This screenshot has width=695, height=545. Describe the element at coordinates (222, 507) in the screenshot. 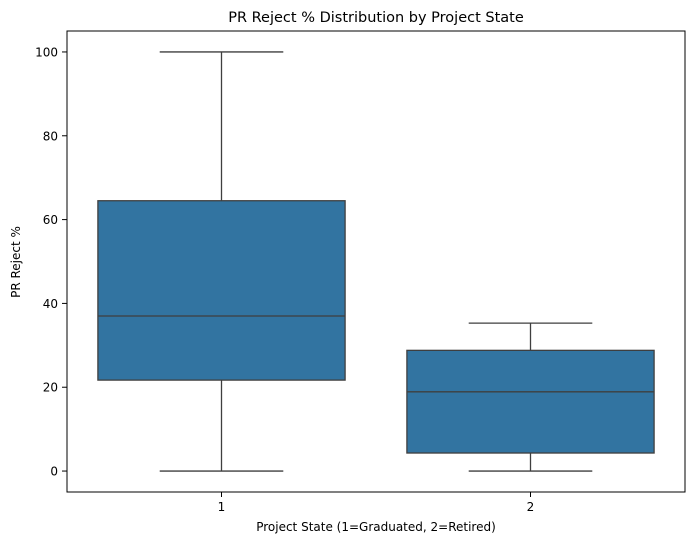

I see `x-tick-label: 1` at that location.